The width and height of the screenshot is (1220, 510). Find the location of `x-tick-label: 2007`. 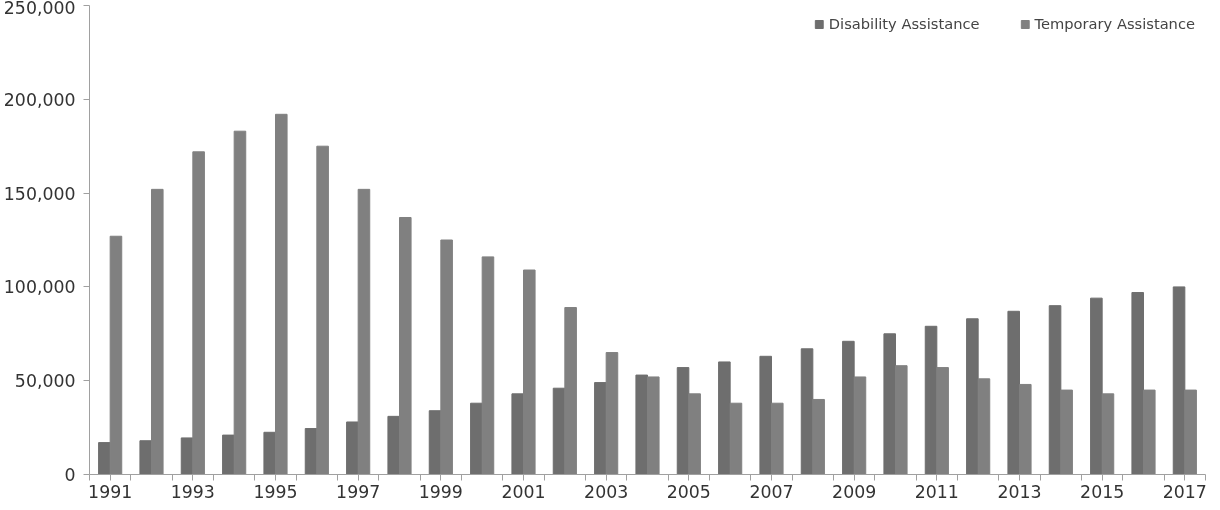

x-tick-label: 2007 is located at coordinates (771, 491).